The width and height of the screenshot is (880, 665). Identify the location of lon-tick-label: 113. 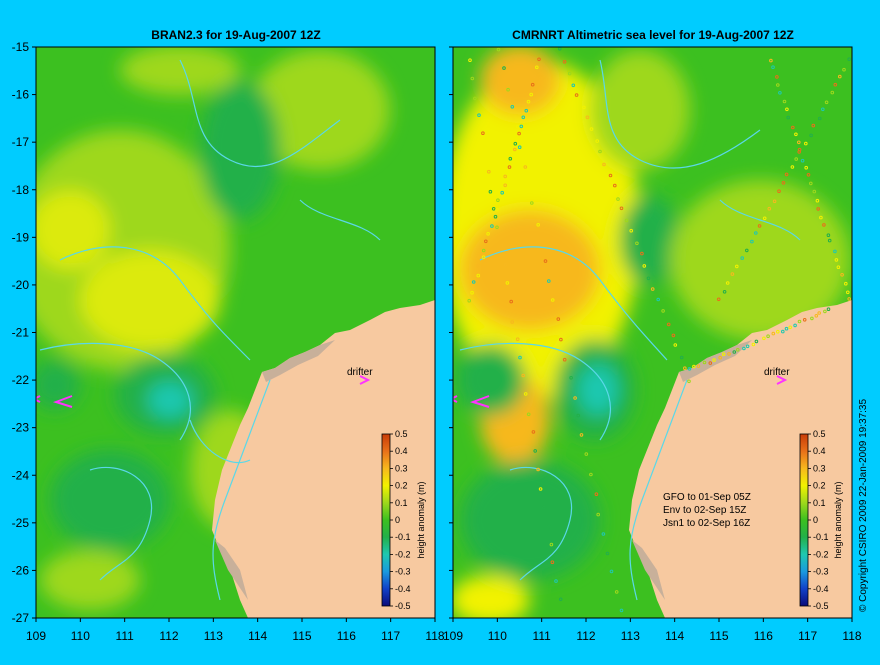
(213, 636).